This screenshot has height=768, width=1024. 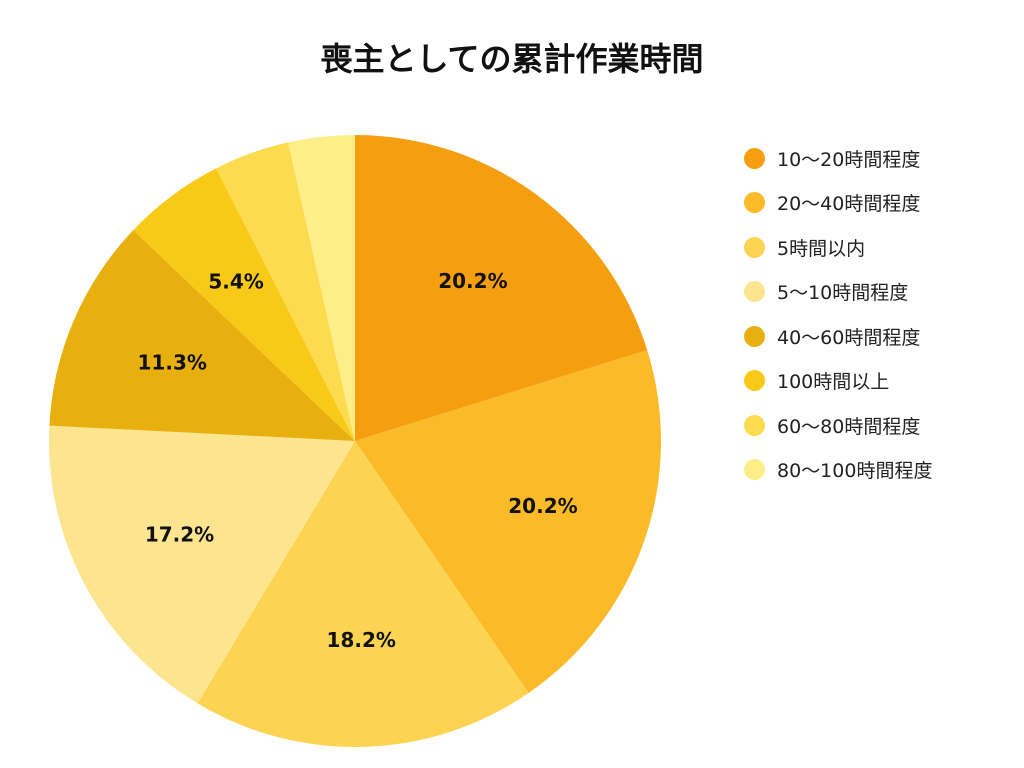 I want to click on legend-label: 5〜10時間程度, so click(x=843, y=293).